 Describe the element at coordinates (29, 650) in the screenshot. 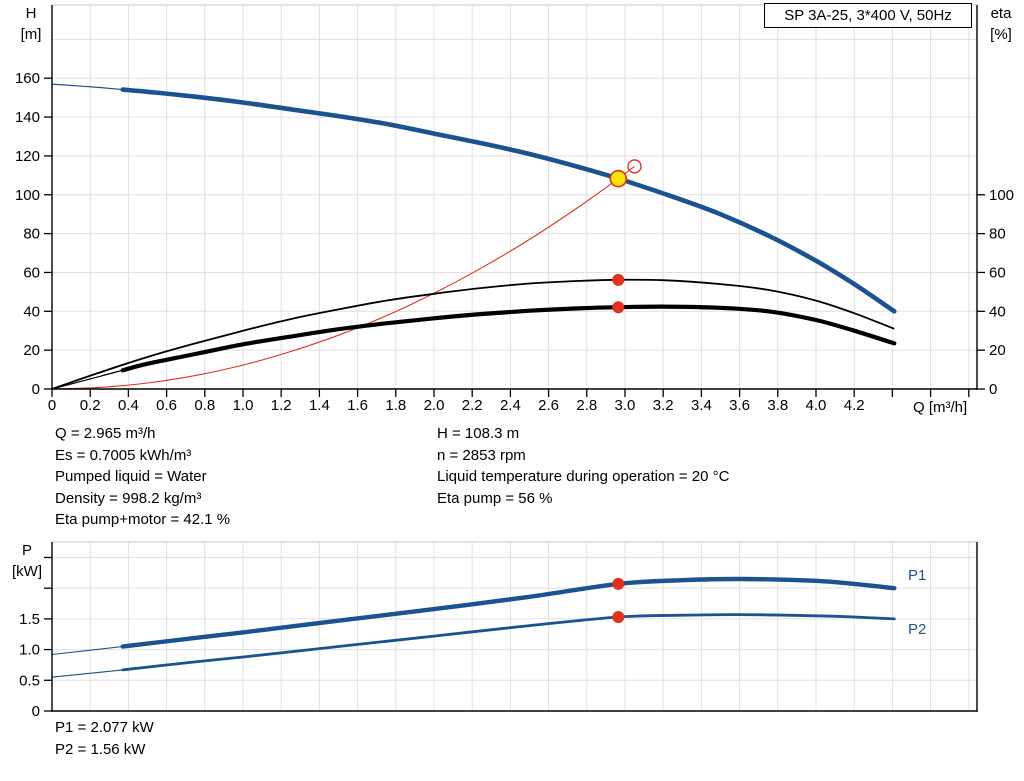

I see `y-tick-label-left: 1.0` at that location.